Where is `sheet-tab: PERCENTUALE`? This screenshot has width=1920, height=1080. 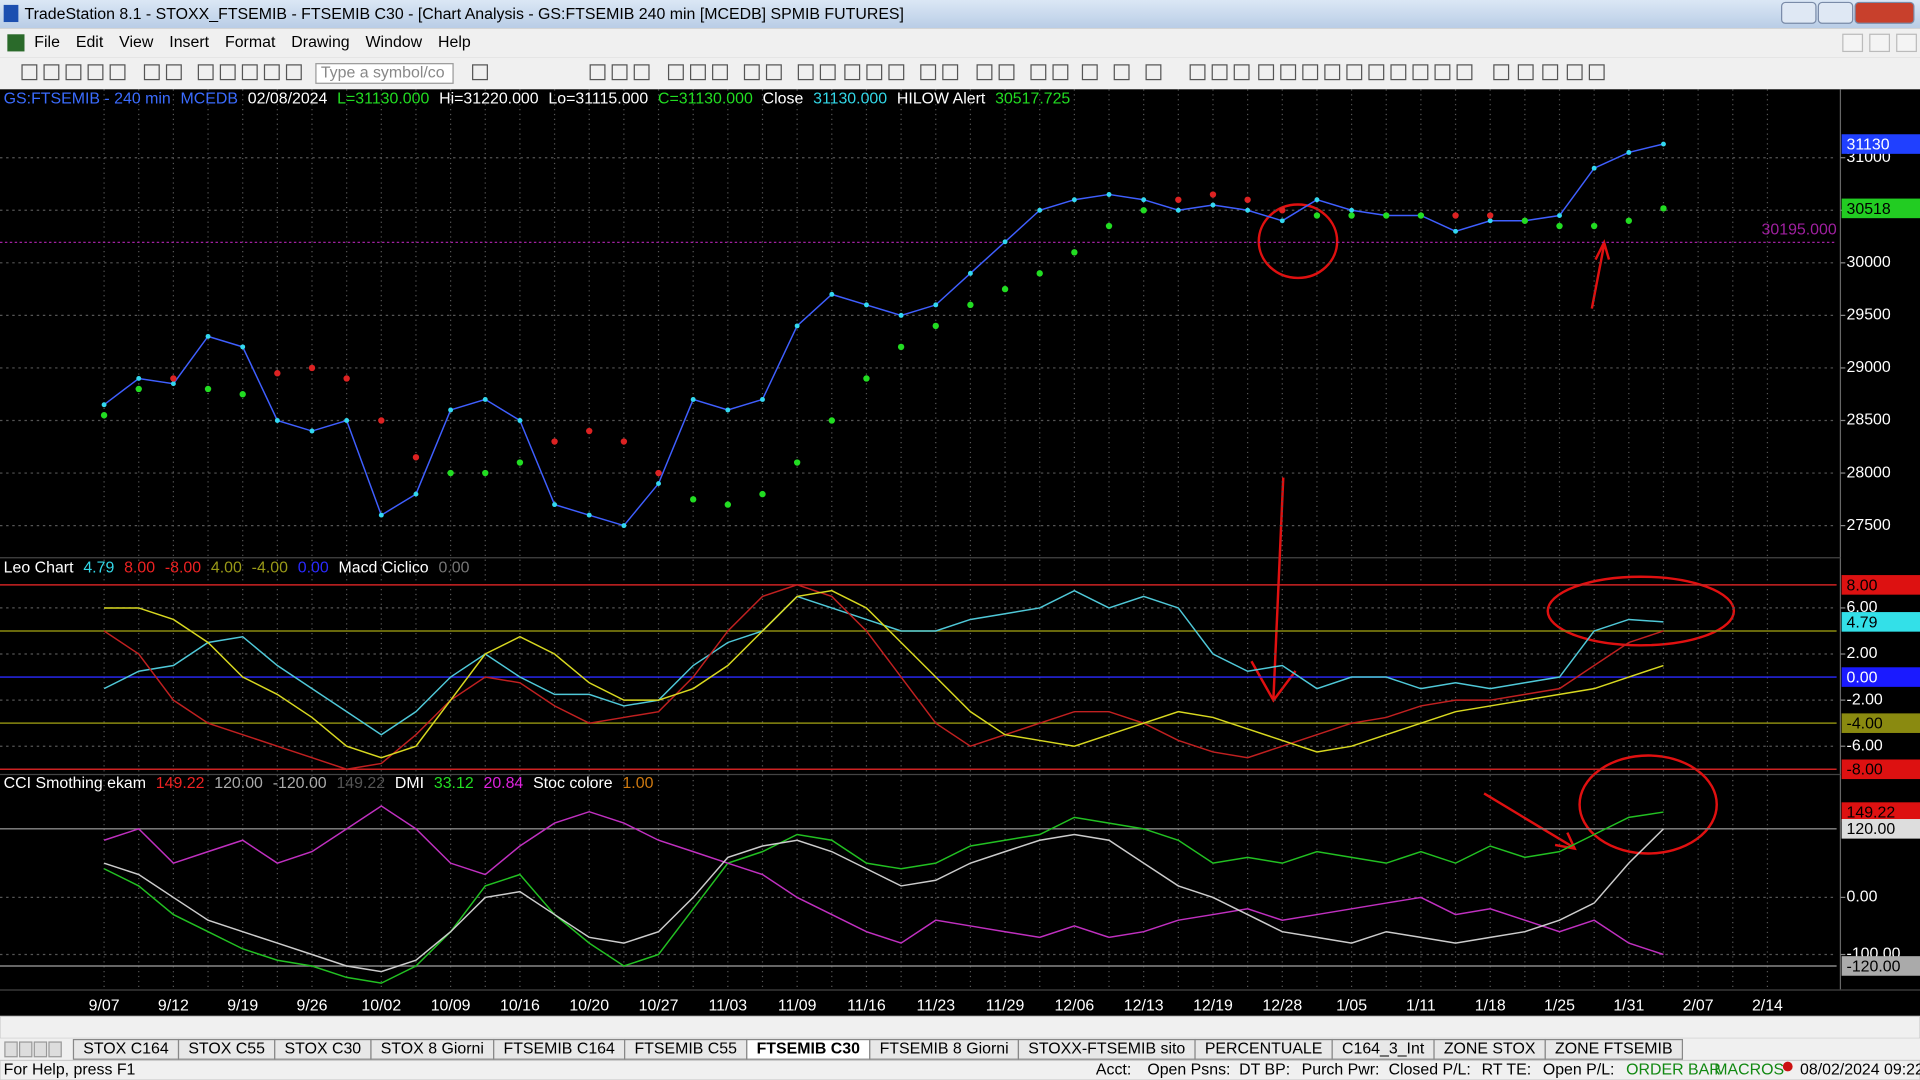
sheet-tab: PERCENTUALE is located at coordinates (1263, 1049).